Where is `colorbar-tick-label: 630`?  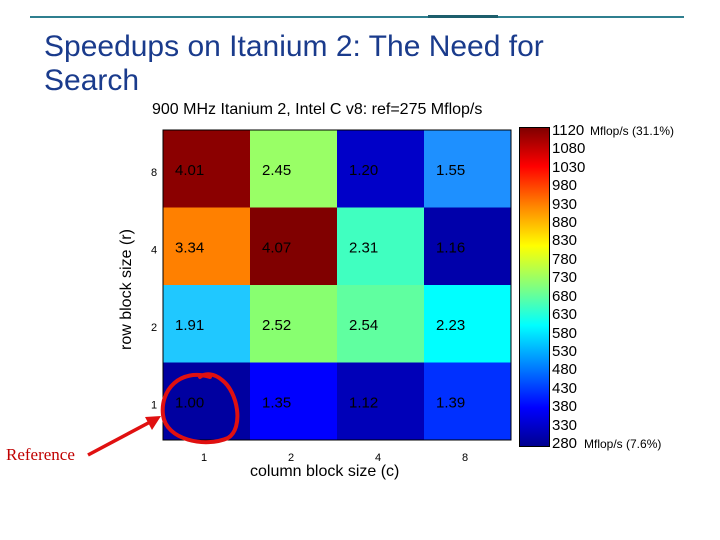 colorbar-tick-label: 630 is located at coordinates (565, 315).